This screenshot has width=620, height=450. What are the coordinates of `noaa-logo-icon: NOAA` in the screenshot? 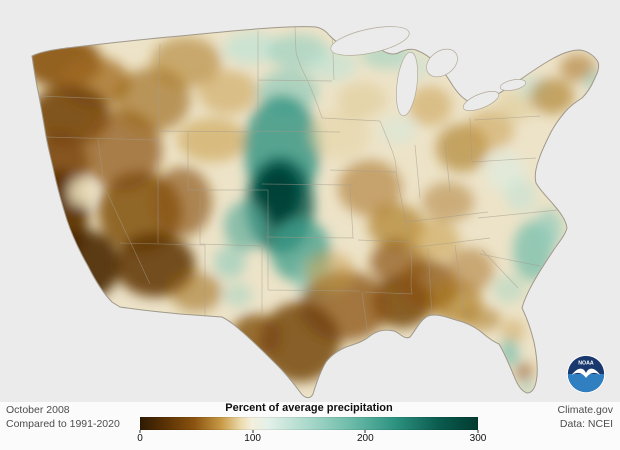 It's located at (586, 374).